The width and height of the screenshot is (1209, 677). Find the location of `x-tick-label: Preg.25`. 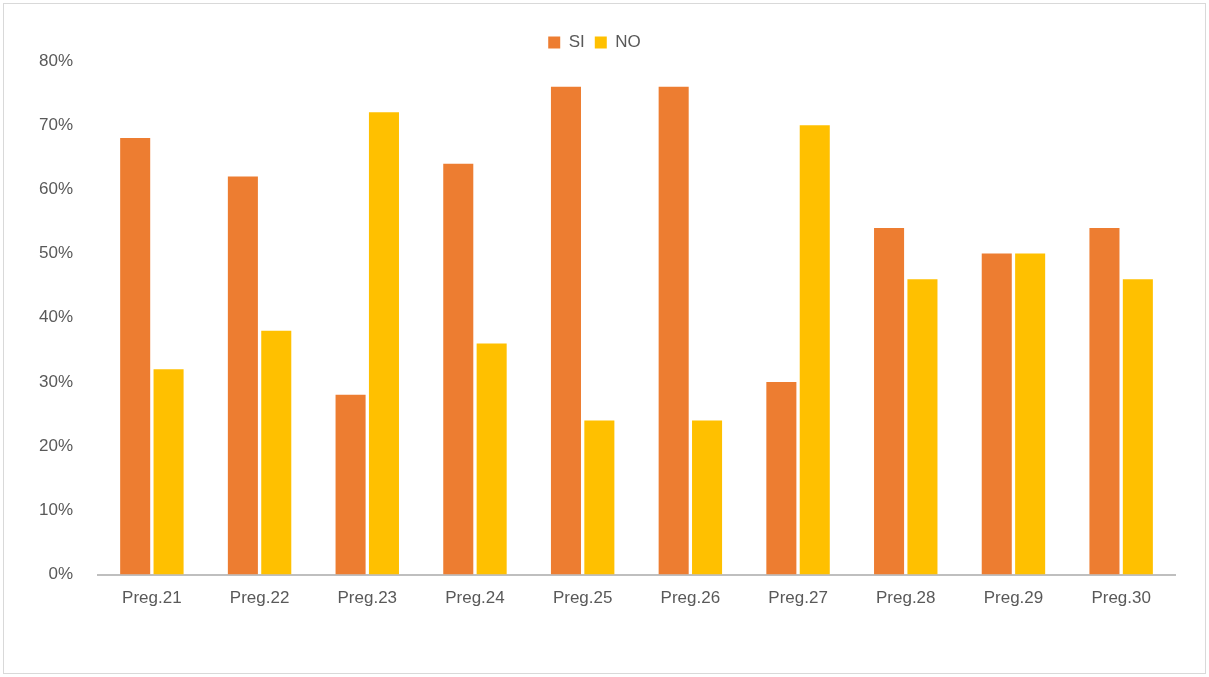

x-tick-label: Preg.25 is located at coordinates (582, 598).